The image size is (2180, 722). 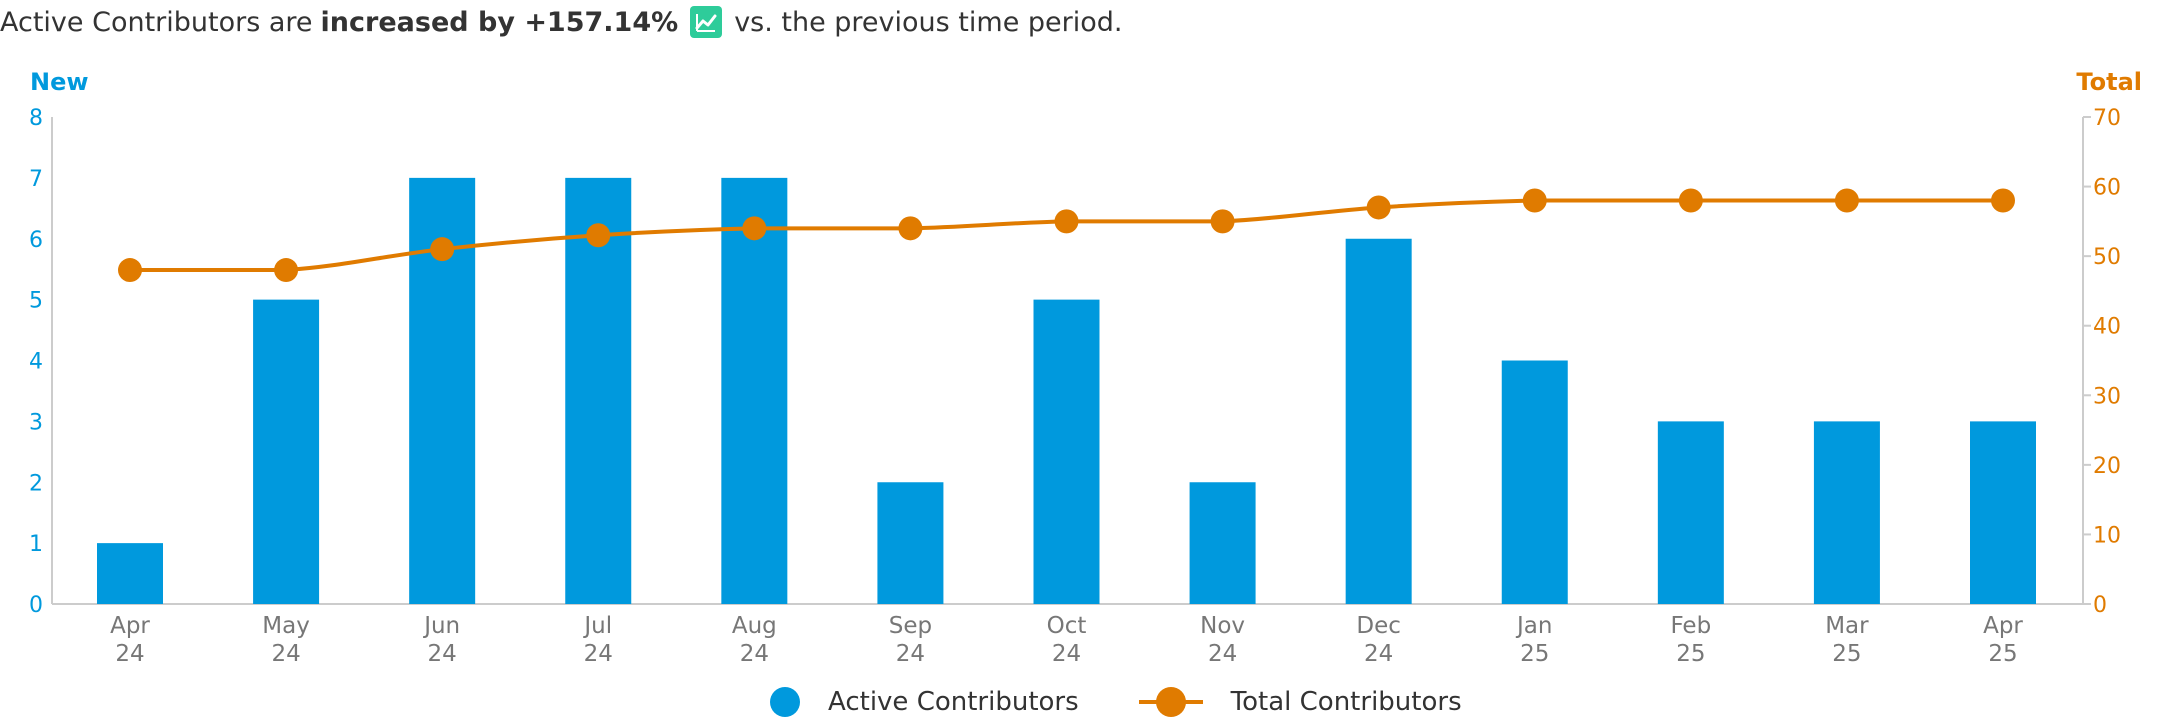 I want to click on legend-label-total: Total Contributors, so click(x=1346, y=702).